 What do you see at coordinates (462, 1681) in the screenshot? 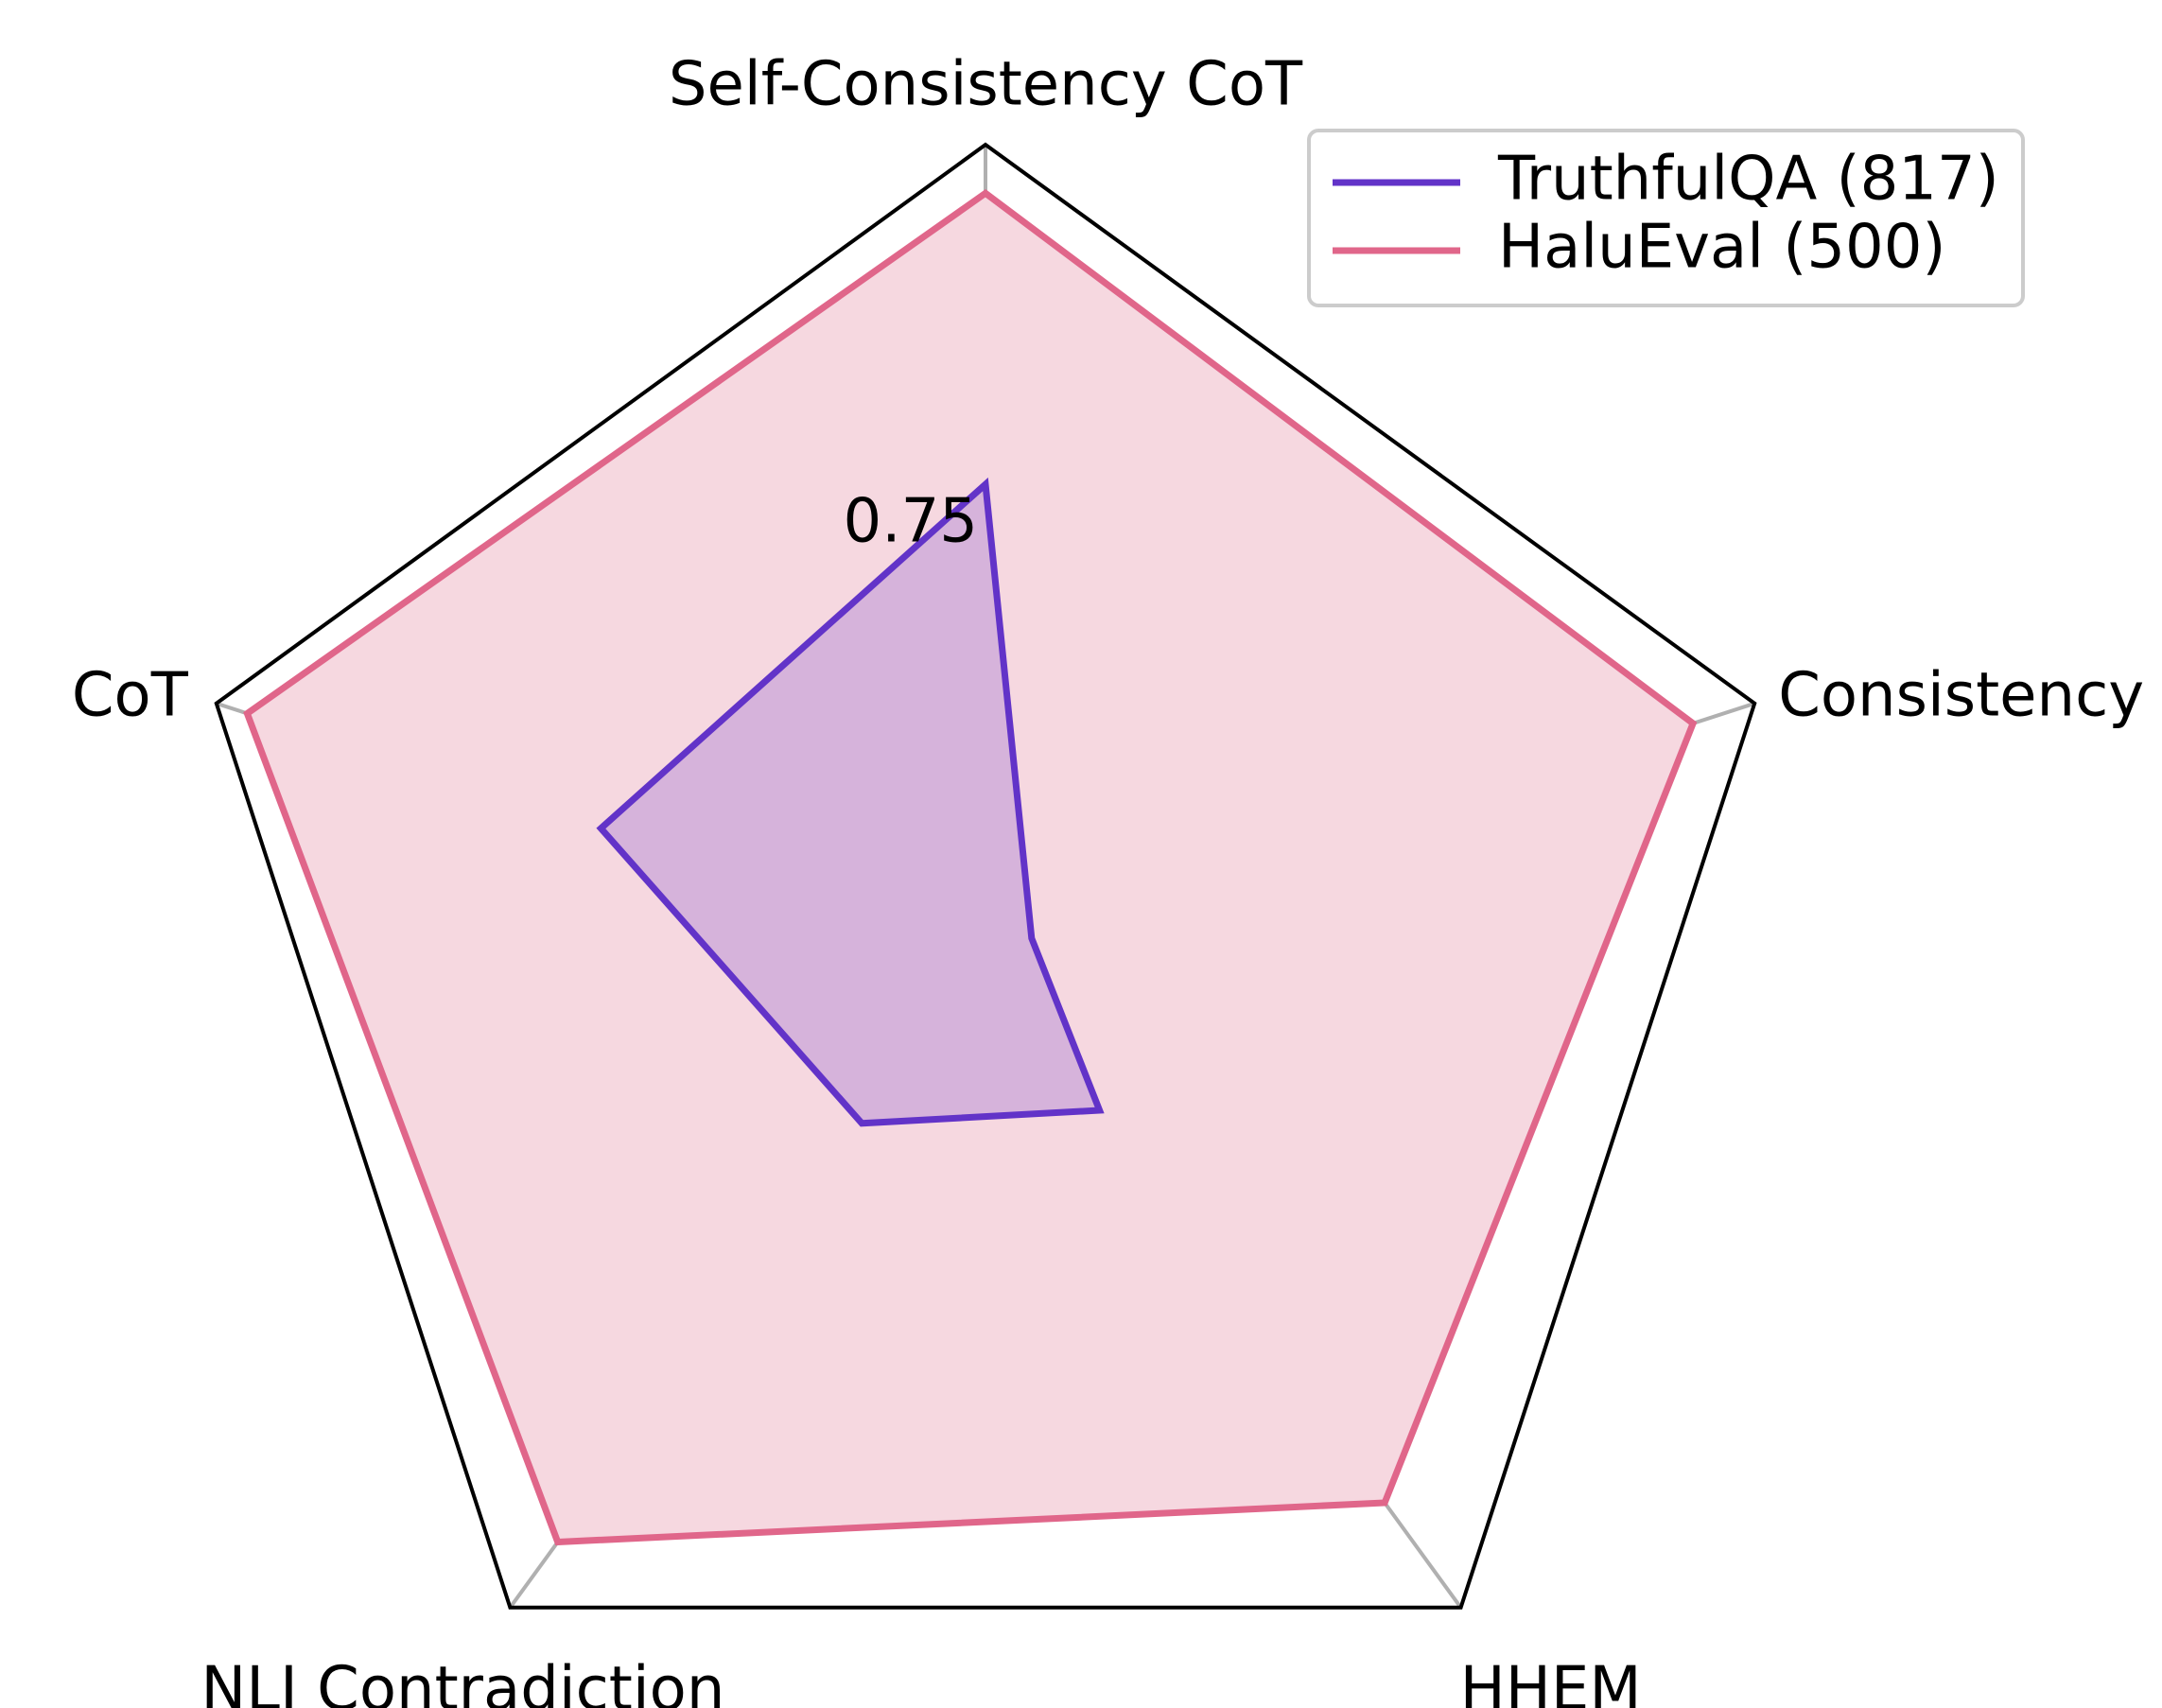
I see `axis-label: NLI Contradiction` at bounding box center [462, 1681].